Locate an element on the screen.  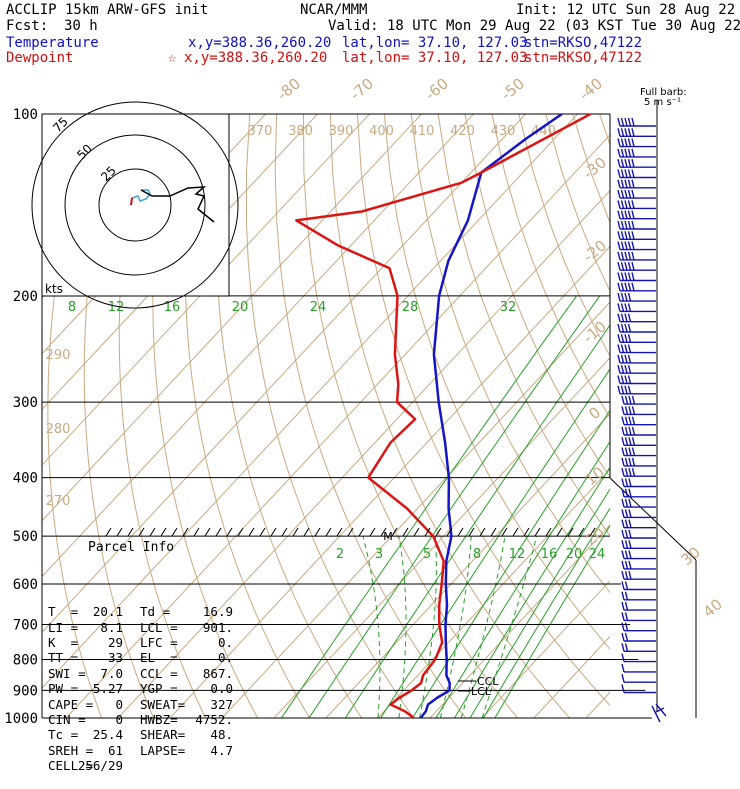
parcel-param-value: 48. is located at coordinates (221, 734).